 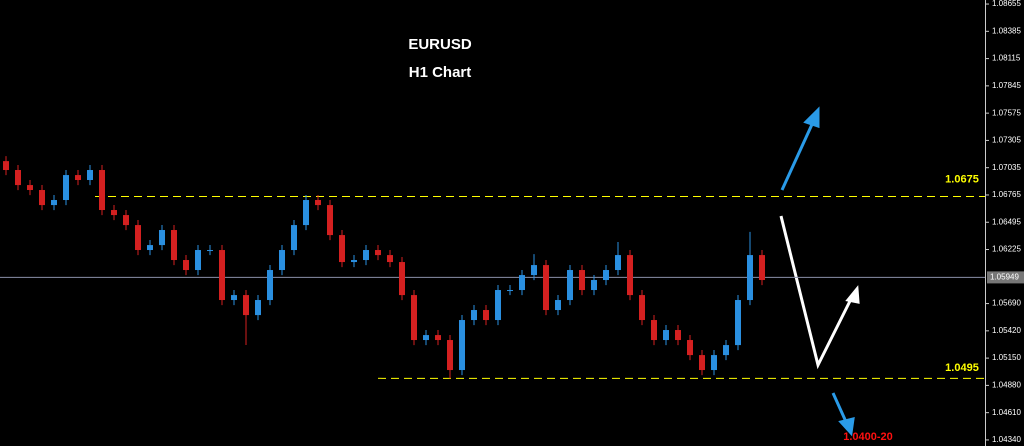 What do you see at coordinates (852, 294) in the screenshot?
I see `scenario-arrow-head` at bounding box center [852, 294].